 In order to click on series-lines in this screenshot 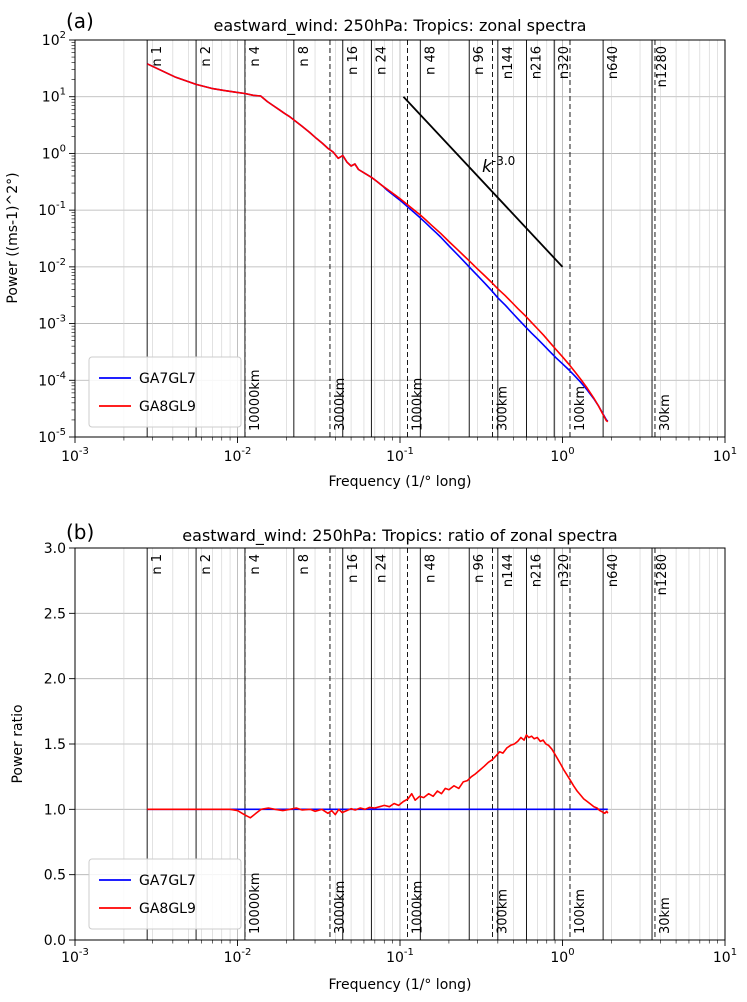, I will do `click(378, 776)`.